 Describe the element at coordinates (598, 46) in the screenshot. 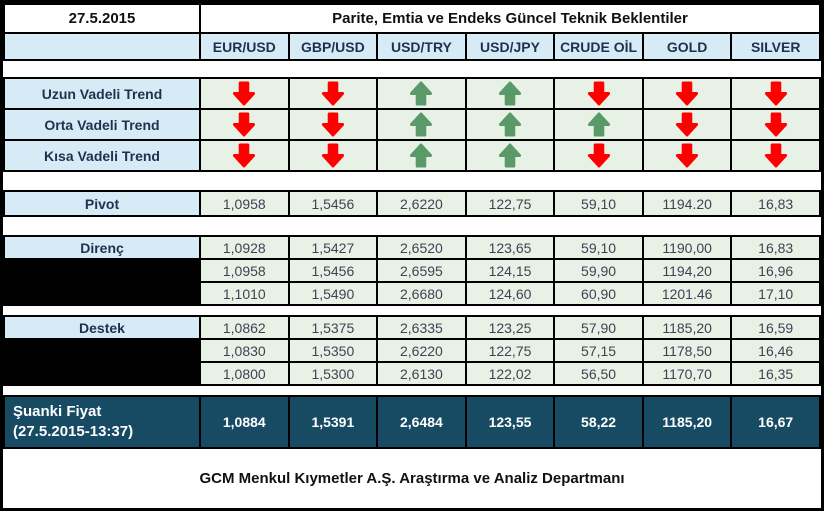

I see `column-header-crudeoil: CRUDE OİL` at that location.